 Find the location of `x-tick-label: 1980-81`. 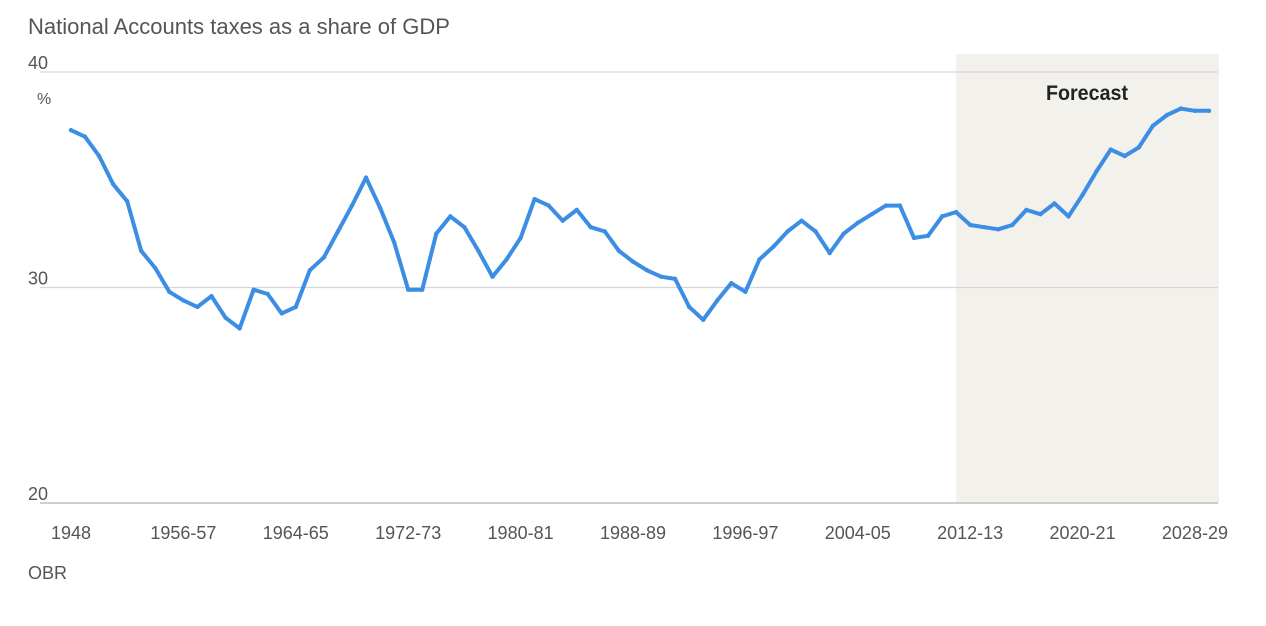

x-tick-label: 1980-81 is located at coordinates (521, 533).